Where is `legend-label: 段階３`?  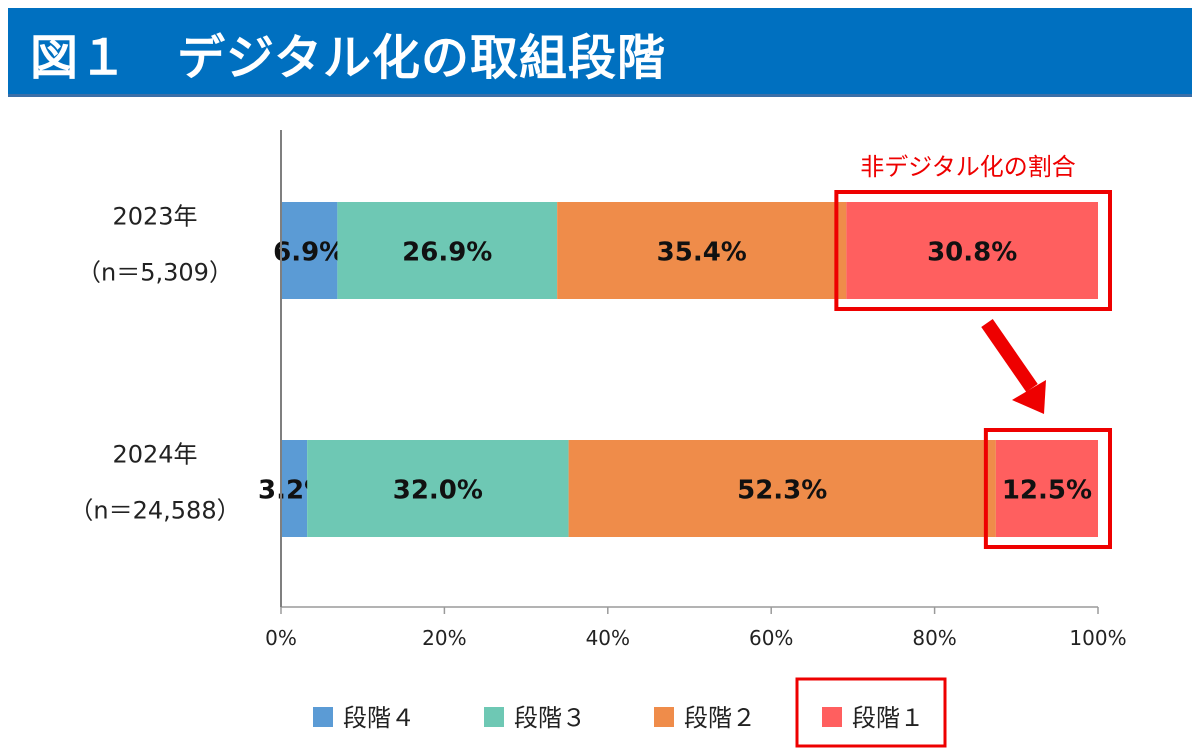 legend-label: 段階３ is located at coordinates (550, 718).